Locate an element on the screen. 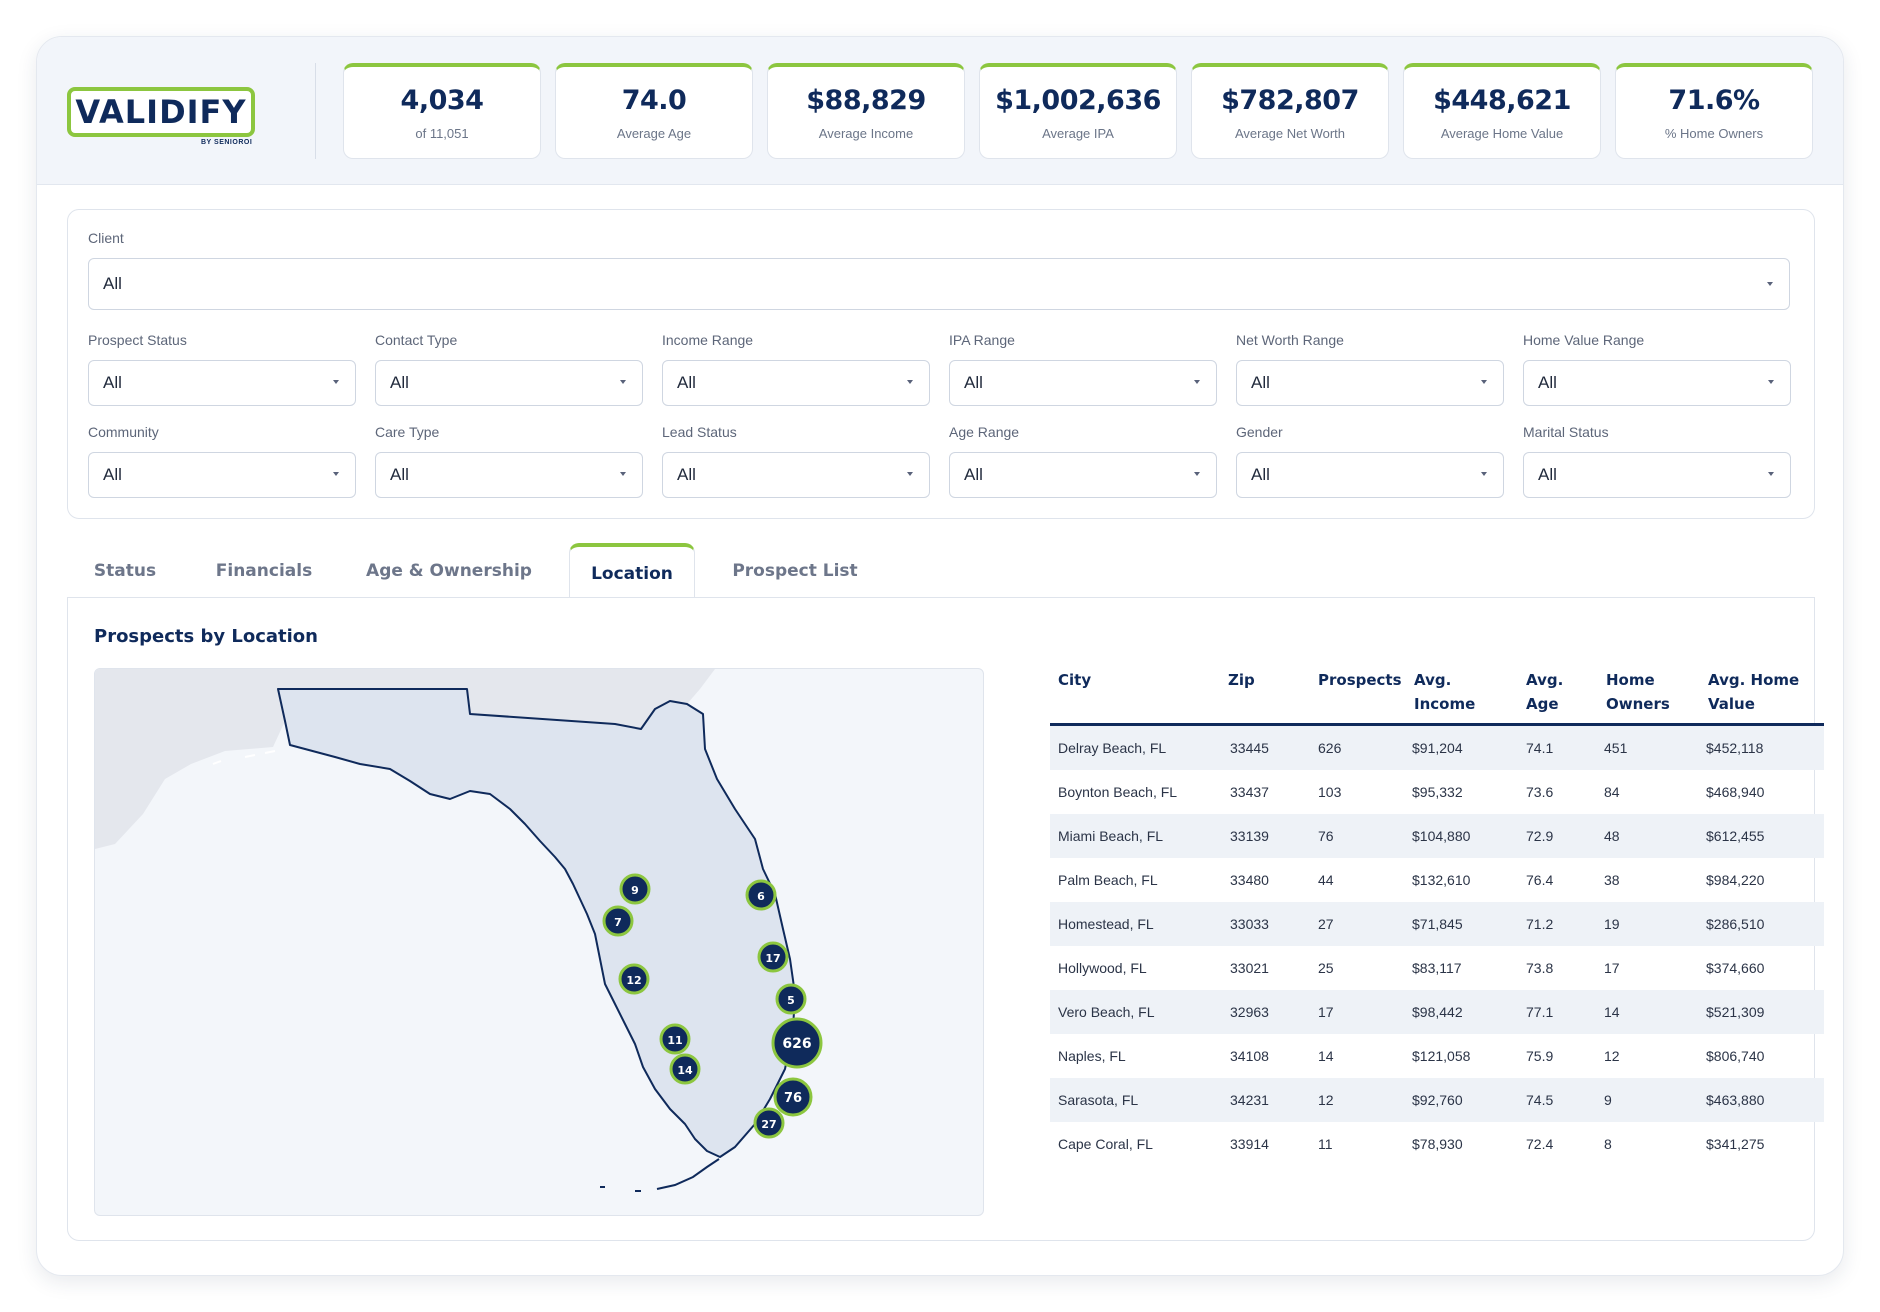 This screenshot has width=1880, height=1312. map-pin-label: 11 is located at coordinates (674, 1040).